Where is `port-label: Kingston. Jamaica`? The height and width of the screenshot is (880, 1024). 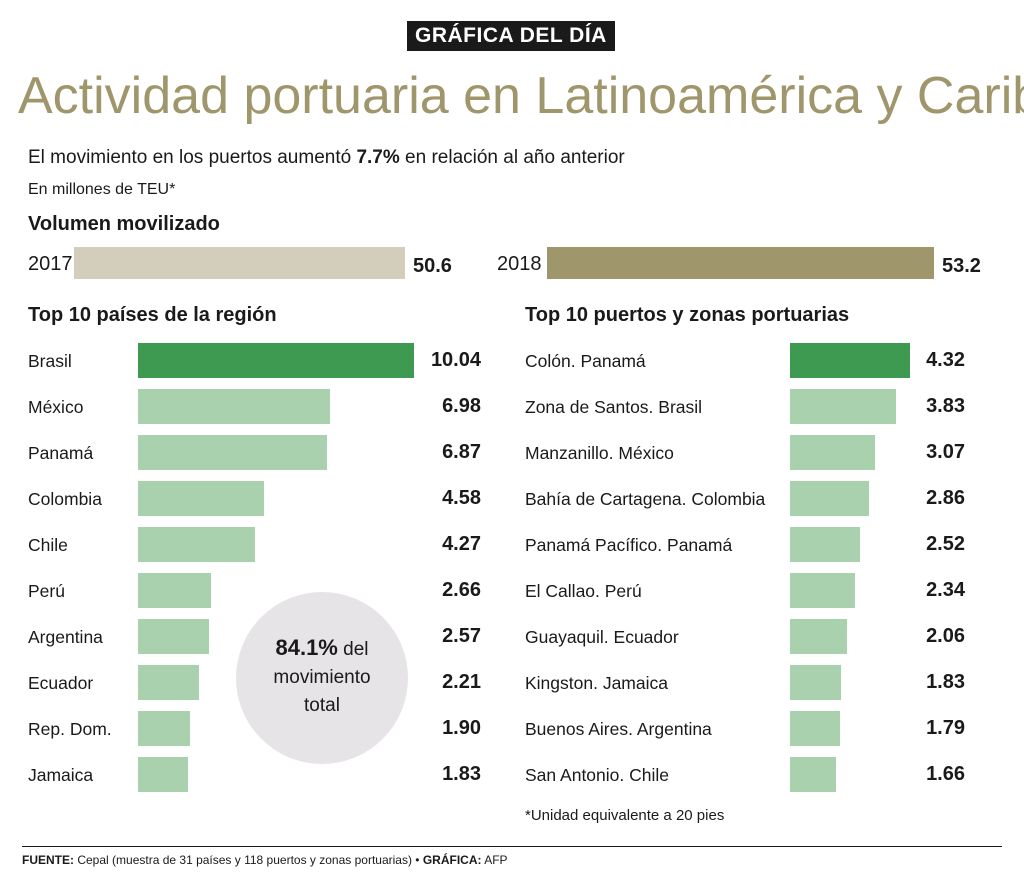 port-label: Kingston. Jamaica is located at coordinates (596, 683).